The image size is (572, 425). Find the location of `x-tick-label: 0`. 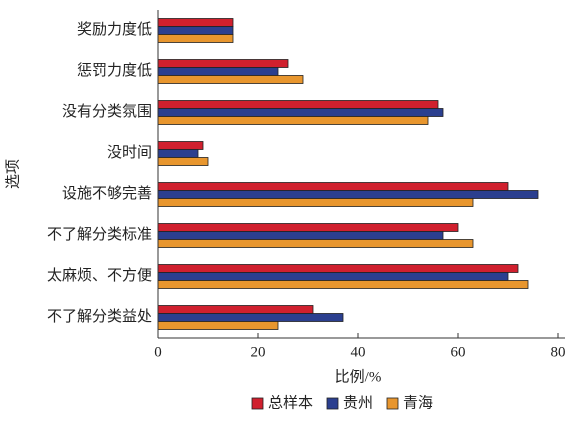

x-tick-label: 0 is located at coordinates (158, 352).